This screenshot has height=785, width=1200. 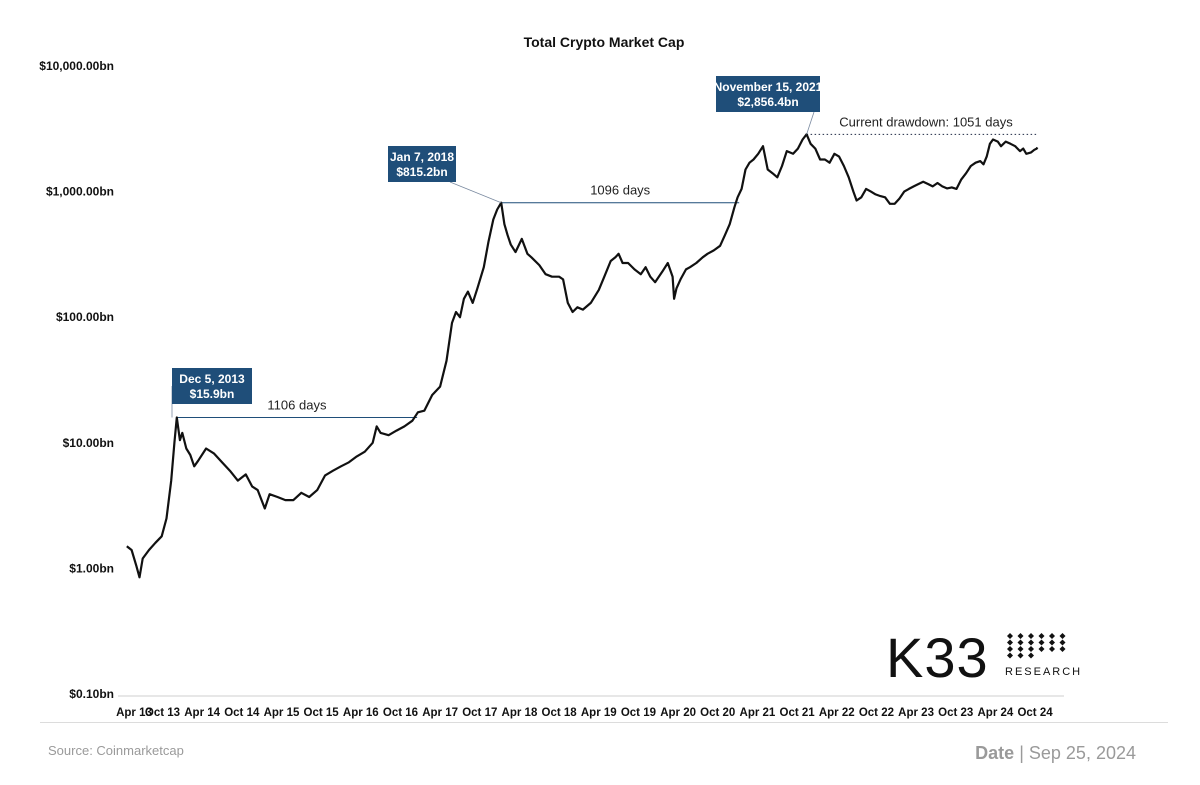 I want to click on footer-divider, so click(x=604, y=722).